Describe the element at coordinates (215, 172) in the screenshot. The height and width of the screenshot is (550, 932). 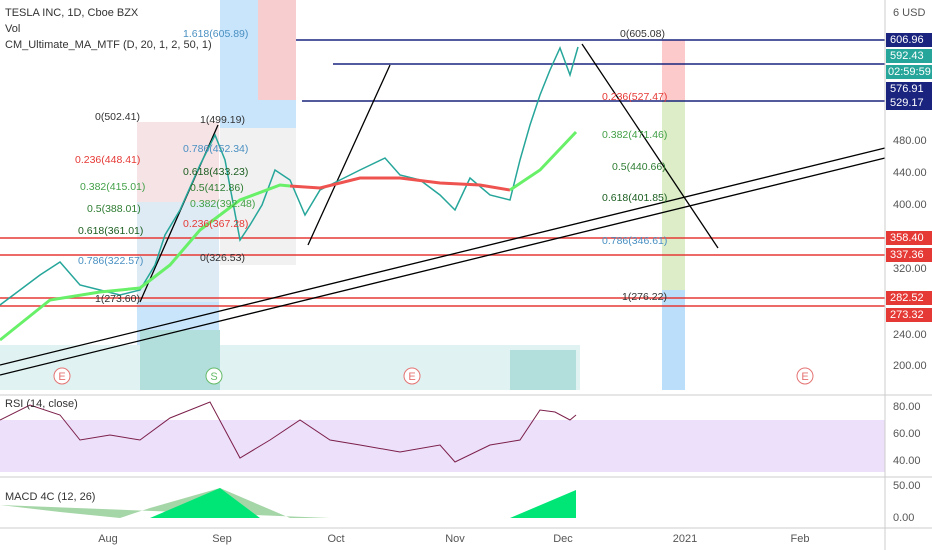
I see `fib-label: 0.618(433.23)` at that location.